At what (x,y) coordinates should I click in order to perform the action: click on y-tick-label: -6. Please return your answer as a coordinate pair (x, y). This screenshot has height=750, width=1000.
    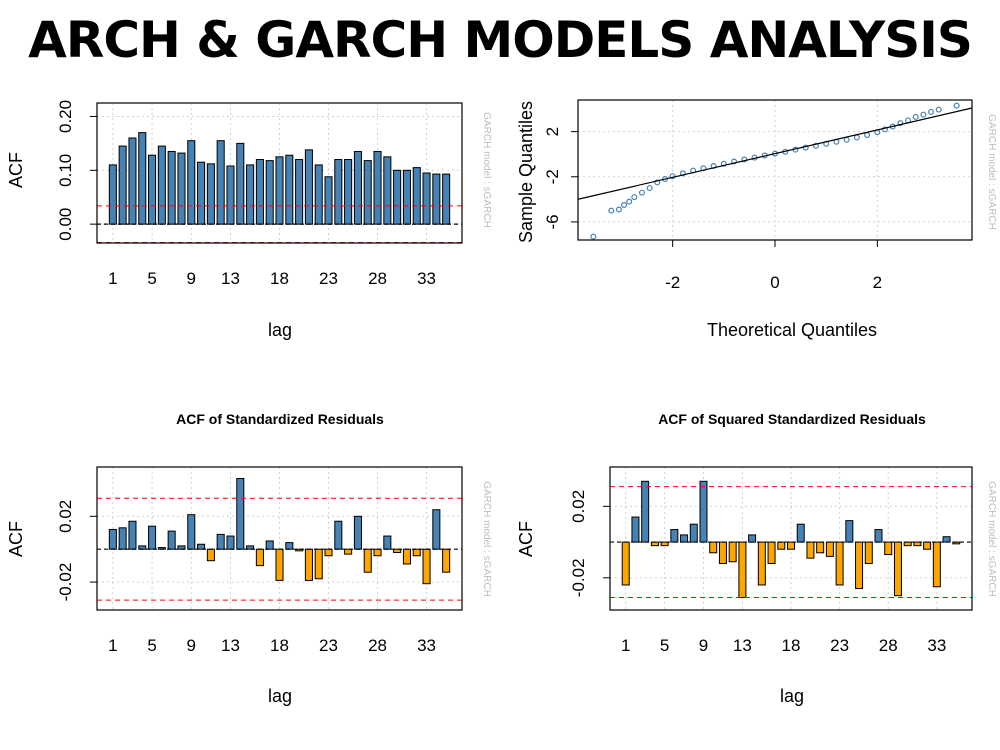
    Looking at the image, I should click on (552, 221).